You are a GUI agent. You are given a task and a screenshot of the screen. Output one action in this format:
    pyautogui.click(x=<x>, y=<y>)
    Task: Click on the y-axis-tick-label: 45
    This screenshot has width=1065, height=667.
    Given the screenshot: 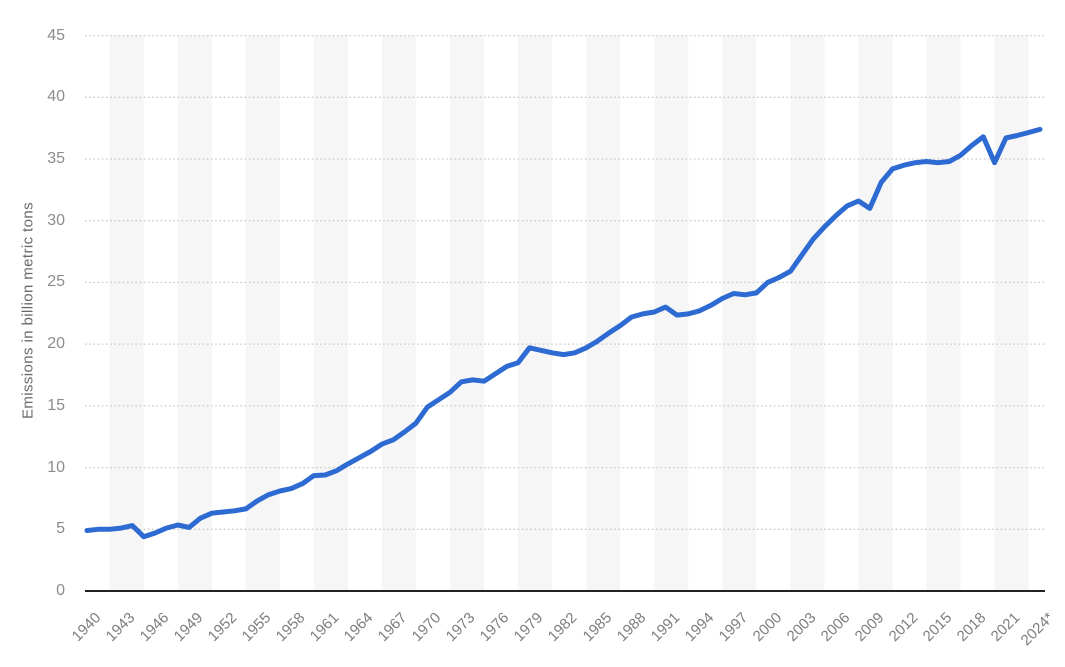 What is the action you would take?
    pyautogui.click(x=56, y=35)
    